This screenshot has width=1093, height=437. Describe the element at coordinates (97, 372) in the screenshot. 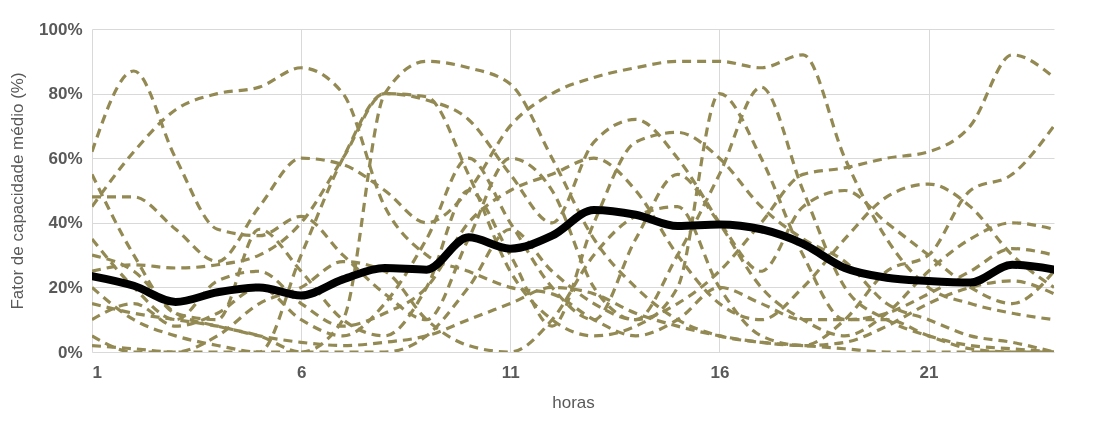

I see `x-tick-label: 1` at that location.